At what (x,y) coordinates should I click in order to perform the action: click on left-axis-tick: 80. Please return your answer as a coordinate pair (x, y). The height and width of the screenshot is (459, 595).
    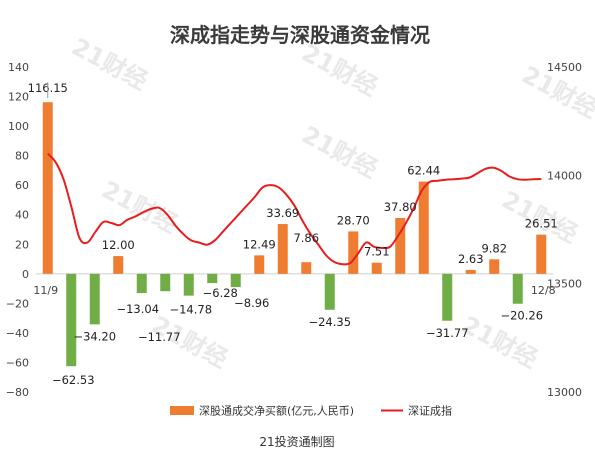
    Looking at the image, I should click on (22, 156).